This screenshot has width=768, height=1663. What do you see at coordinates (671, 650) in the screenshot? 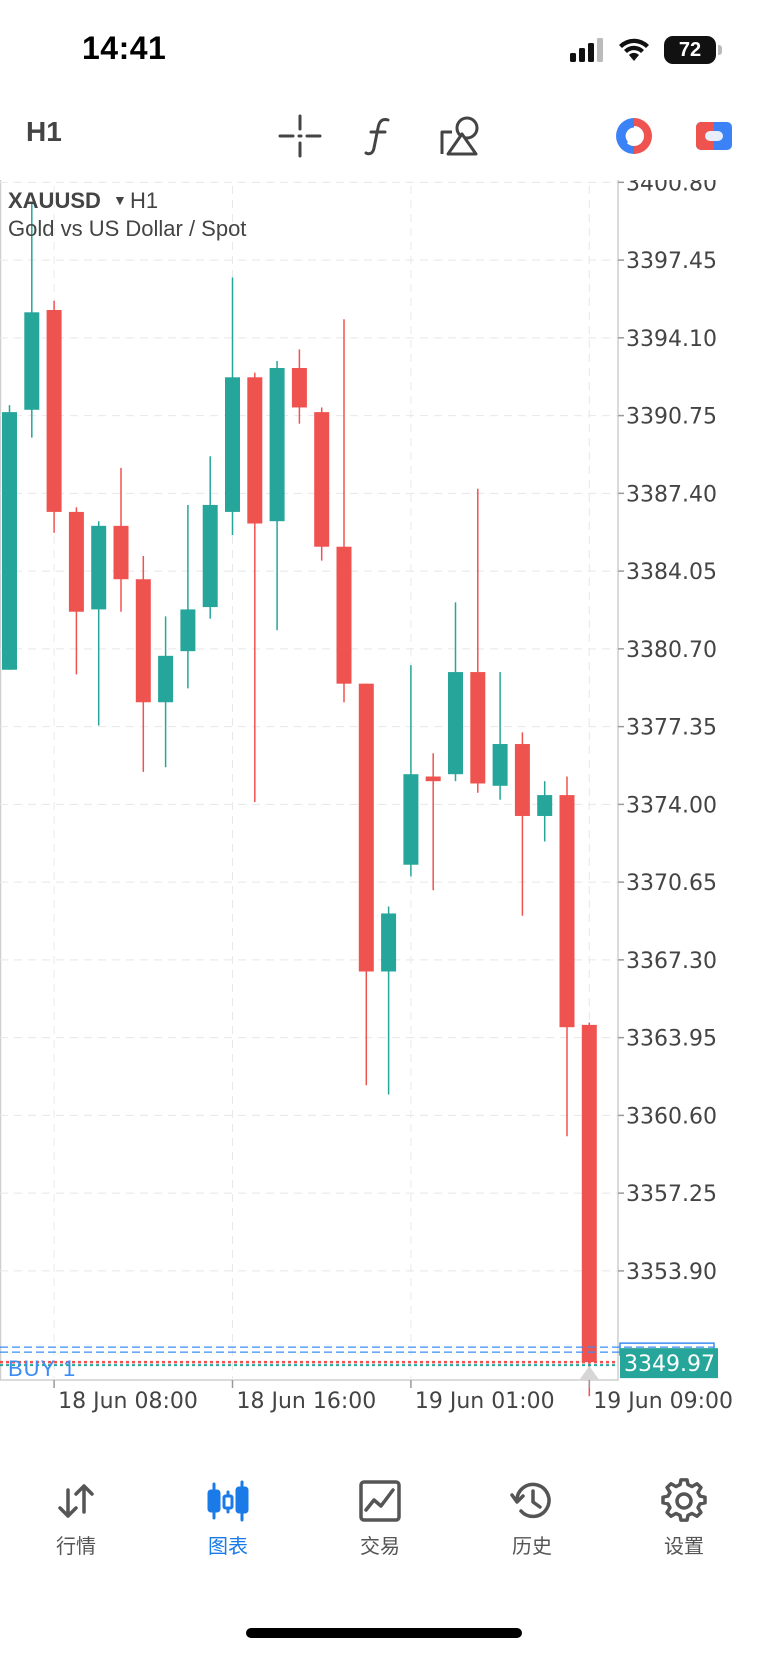
I see `y-tick-label: 3380.70` at bounding box center [671, 650].